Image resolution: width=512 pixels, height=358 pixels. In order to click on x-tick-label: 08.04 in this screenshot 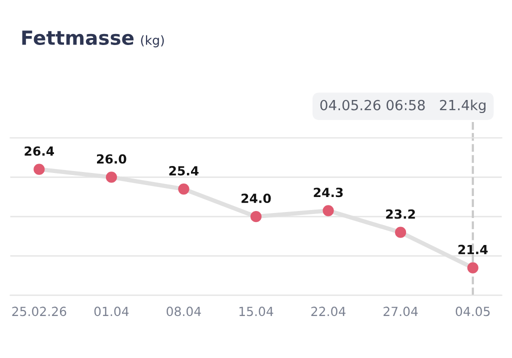, I will do `click(183, 311)`.